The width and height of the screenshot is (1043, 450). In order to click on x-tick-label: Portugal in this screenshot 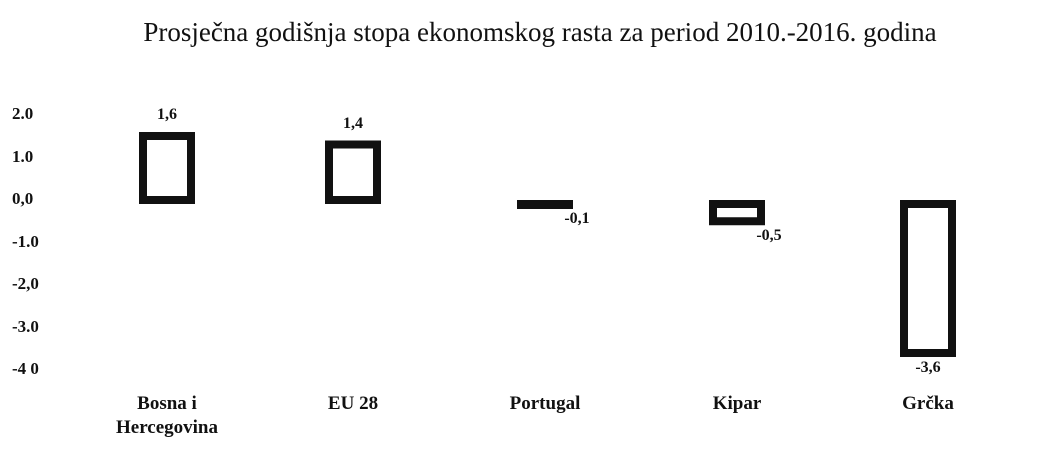, I will do `click(545, 403)`.